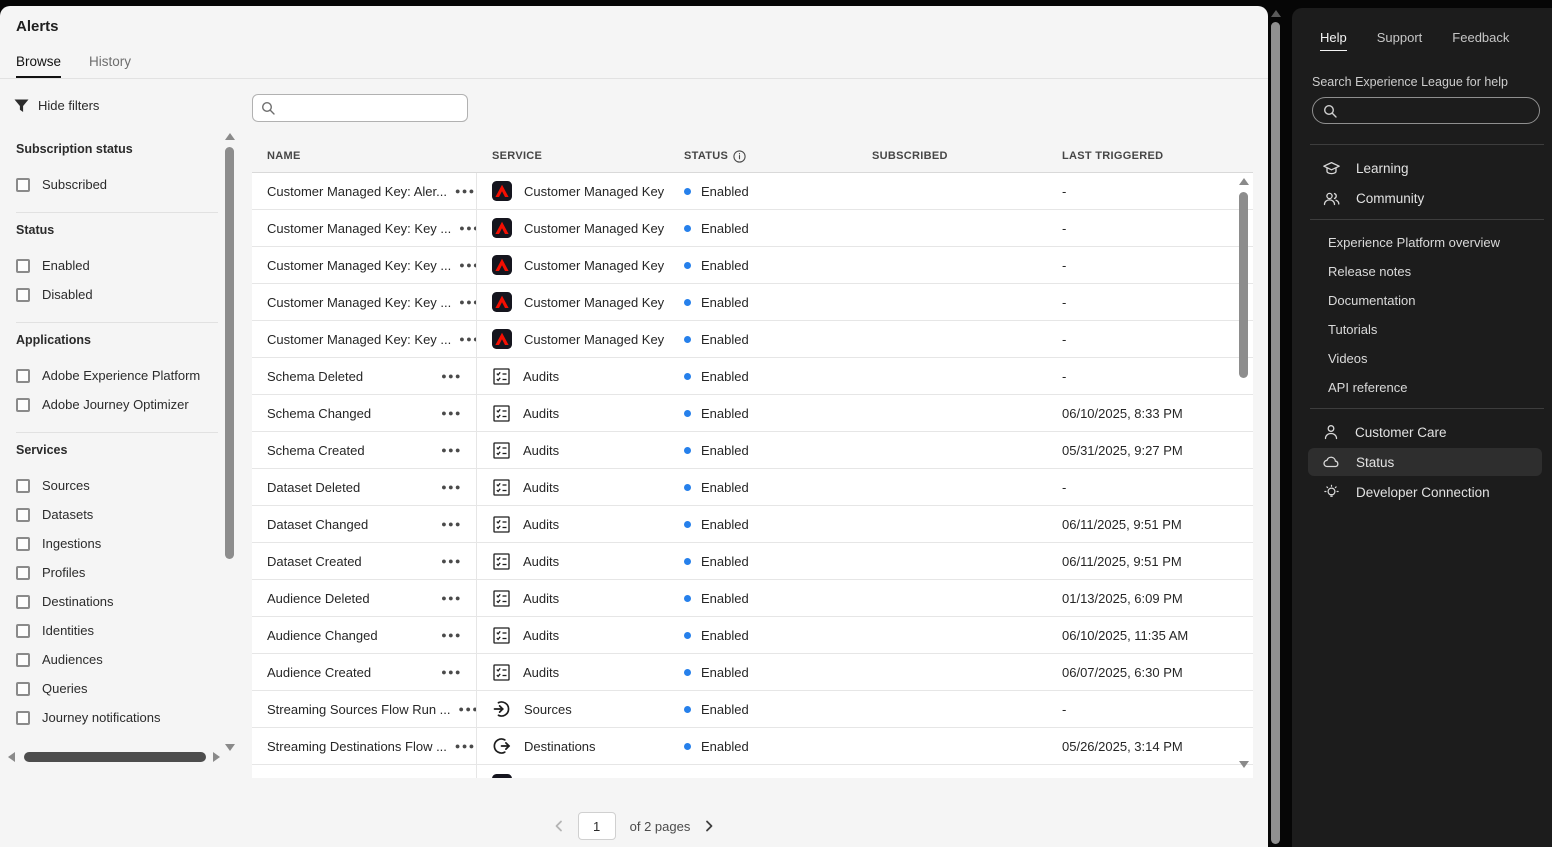  I want to click on hide-filters-button: Hide filters, so click(56, 105).